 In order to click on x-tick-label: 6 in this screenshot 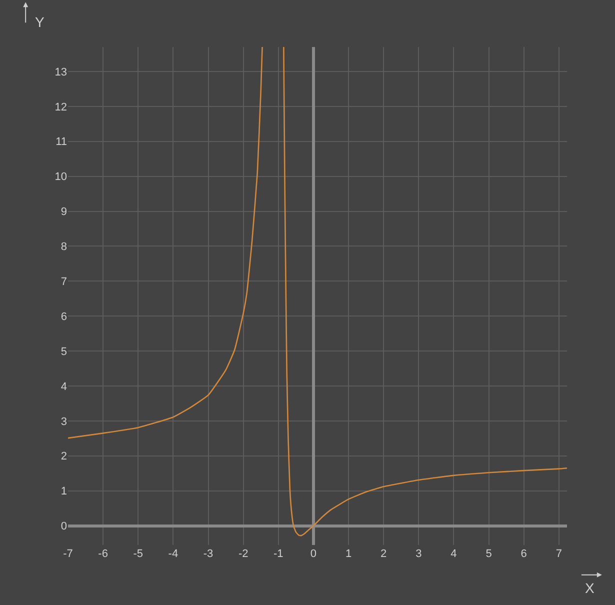, I will do `click(523, 554)`.